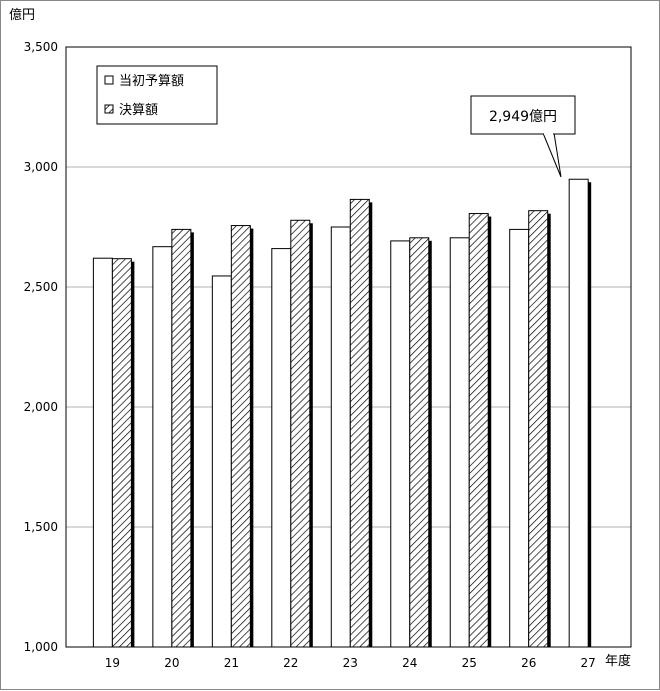 This screenshot has height=691, width=660. Describe the element at coordinates (548, 133) in the screenshot. I see `callout-pointer-join` at that location.